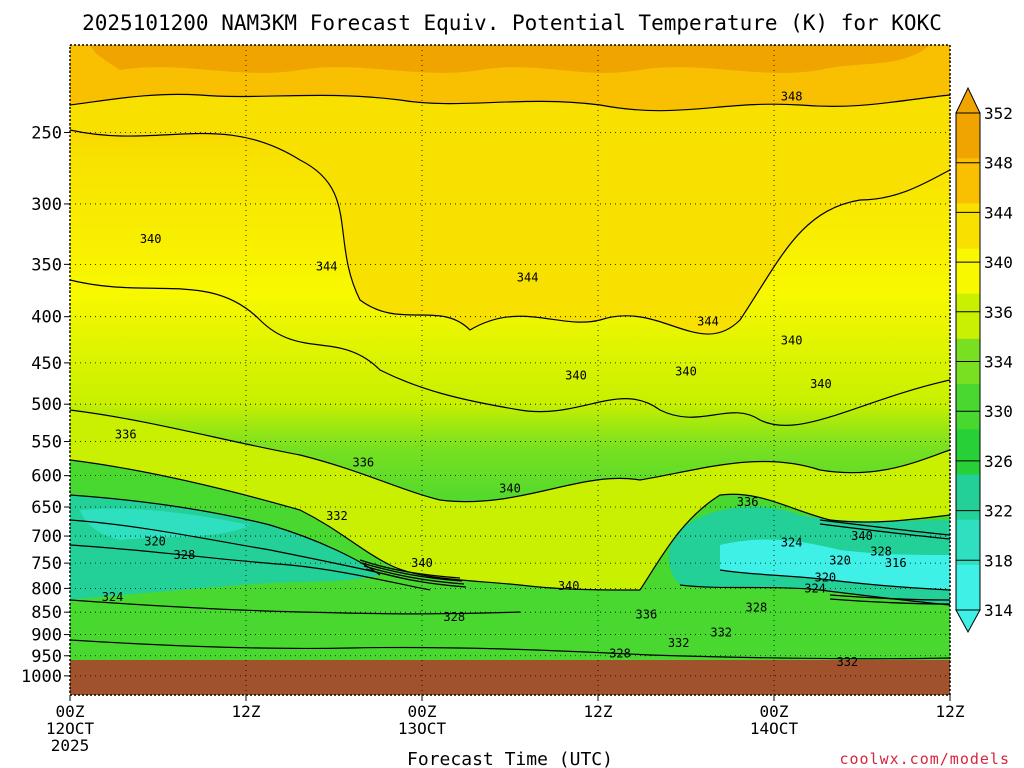 Image resolution: width=1024 pixels, height=768 pixels. Describe the element at coordinates (998, 262) in the screenshot. I see `colorbar-tick-label: 340` at that location.